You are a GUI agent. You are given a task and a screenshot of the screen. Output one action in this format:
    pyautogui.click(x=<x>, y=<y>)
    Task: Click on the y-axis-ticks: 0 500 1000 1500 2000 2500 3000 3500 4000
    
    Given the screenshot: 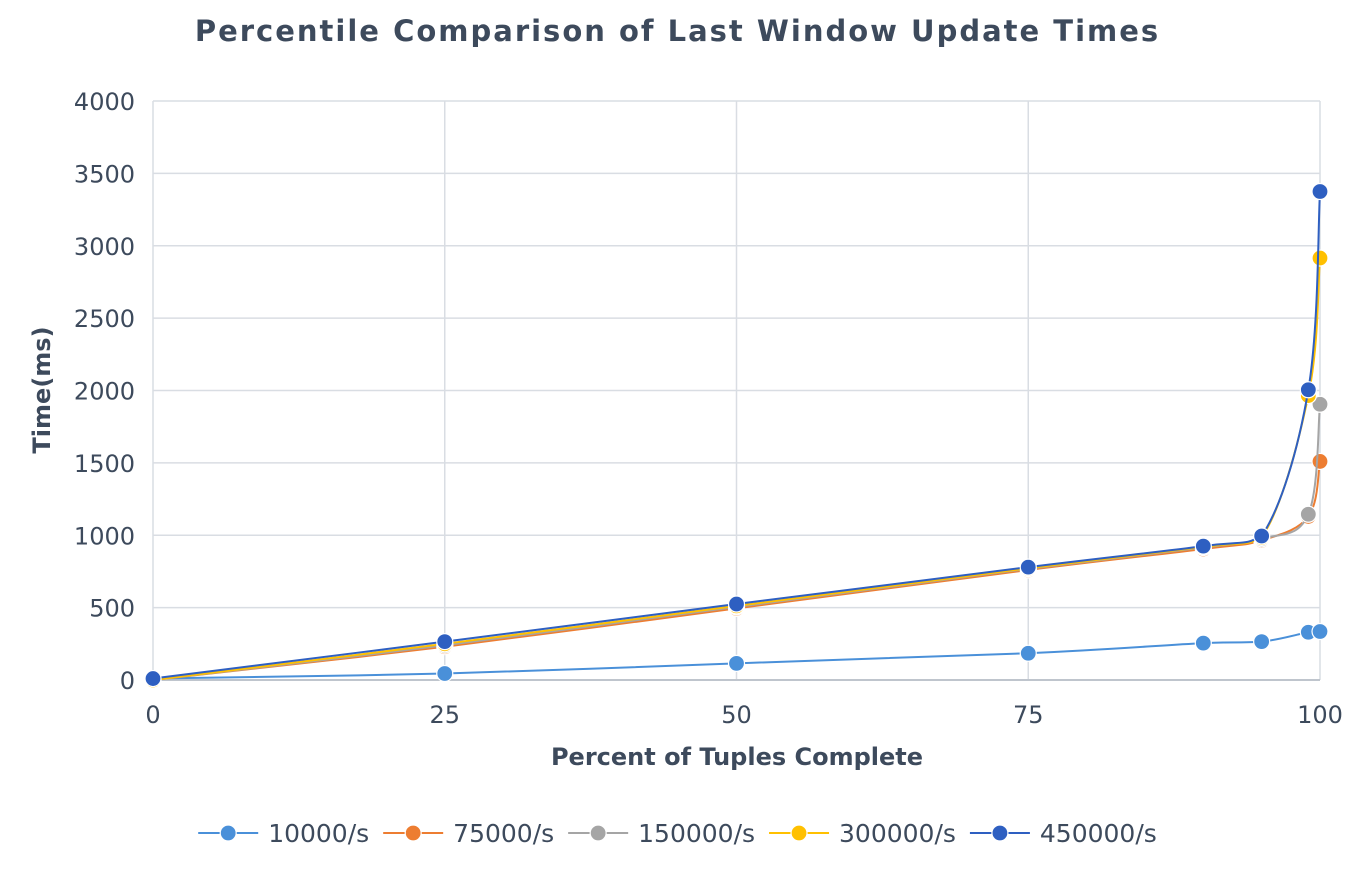 What is the action you would take?
    pyautogui.click(x=104, y=391)
    